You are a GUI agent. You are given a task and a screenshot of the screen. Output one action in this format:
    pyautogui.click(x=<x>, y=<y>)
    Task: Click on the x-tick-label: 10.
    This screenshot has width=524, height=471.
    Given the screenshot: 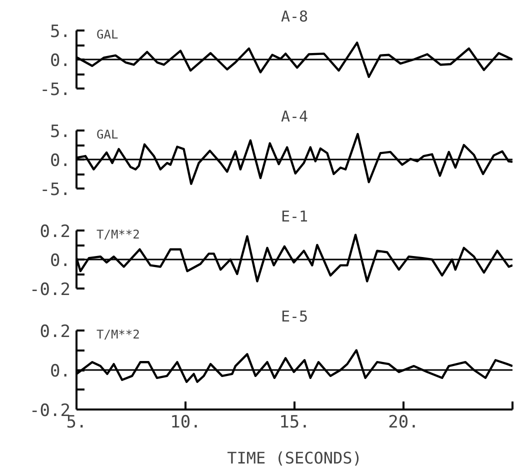 What is the action you would take?
    pyautogui.click(x=185, y=422)
    